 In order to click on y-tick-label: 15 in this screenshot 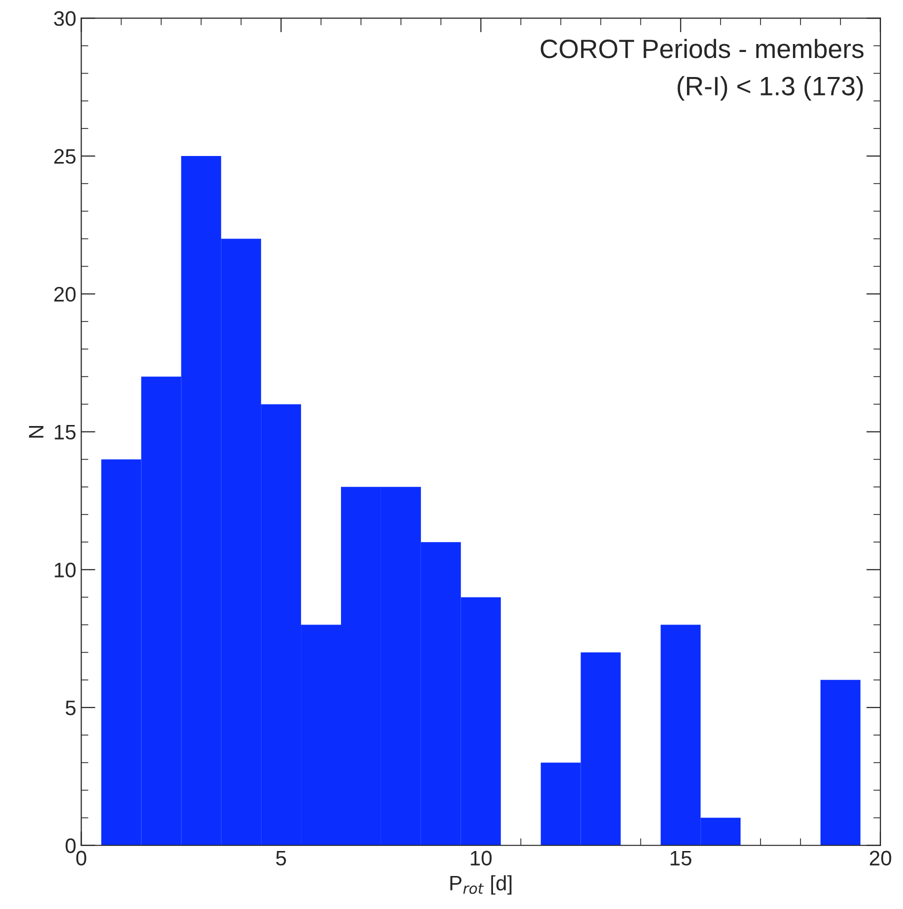, I will do `click(65, 432)`.